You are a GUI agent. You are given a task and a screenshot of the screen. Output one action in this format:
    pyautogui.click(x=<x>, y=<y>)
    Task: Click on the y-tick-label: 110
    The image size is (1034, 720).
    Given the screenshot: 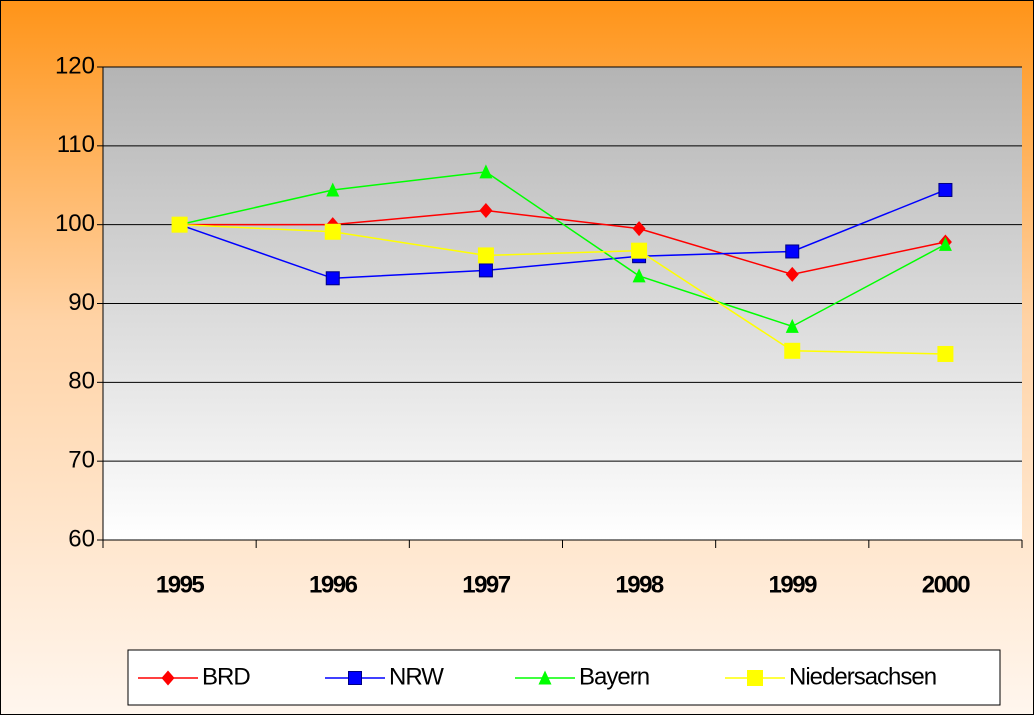 What is the action you would take?
    pyautogui.click(x=76, y=144)
    